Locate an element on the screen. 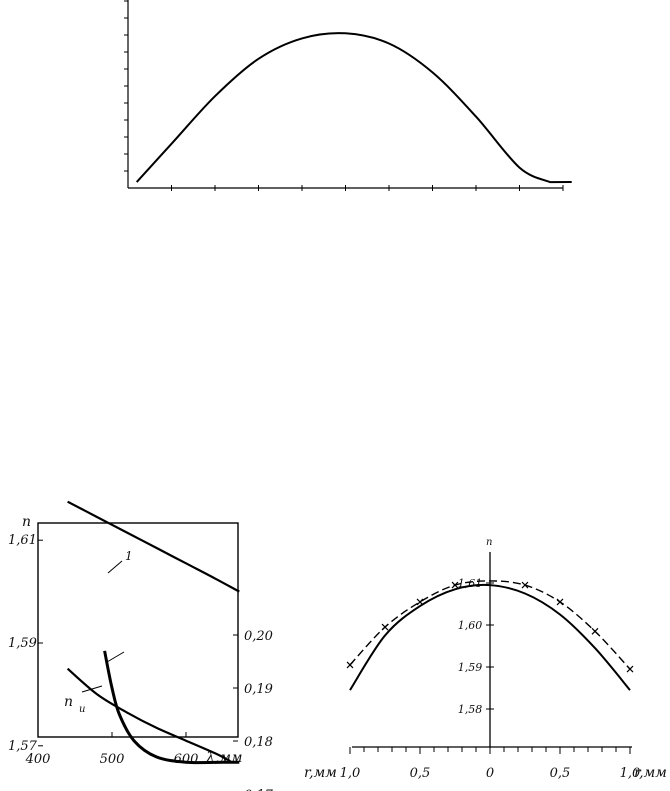 This screenshot has width=670, height=791. dispersion-y-tick-label-left: 1,57 is located at coordinates (23, 746).